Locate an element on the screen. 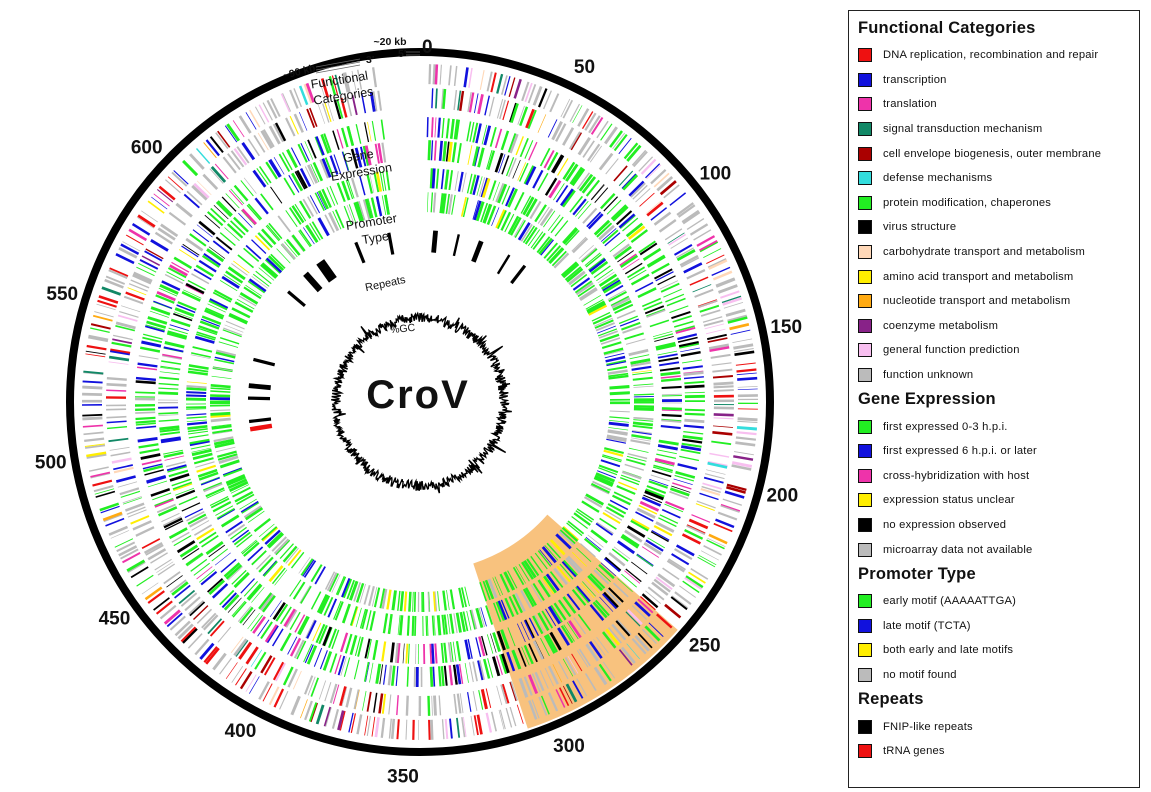 The width and height of the screenshot is (1151, 792). legend-item: cross-hybridization with host is located at coordinates (998, 476).